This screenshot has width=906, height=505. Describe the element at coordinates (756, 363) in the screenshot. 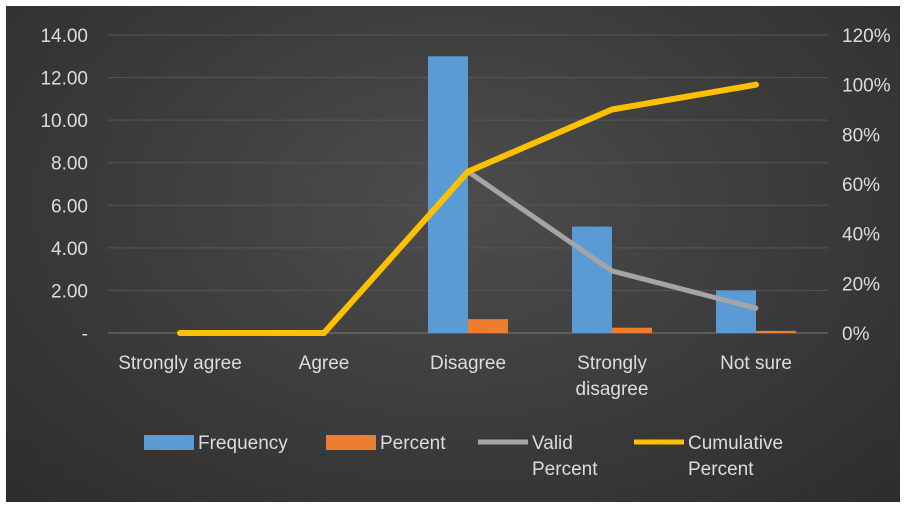

I see `category-label: Not sure` at that location.